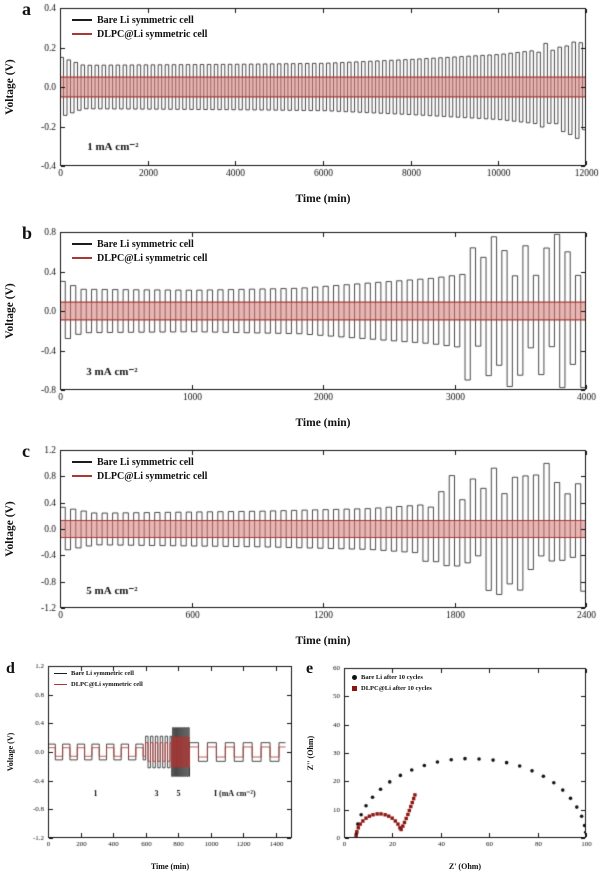 The width and height of the screenshot is (600, 889). What do you see at coordinates (450, 760) in the screenshot?
I see `plot-canvas-e` at bounding box center [450, 760].